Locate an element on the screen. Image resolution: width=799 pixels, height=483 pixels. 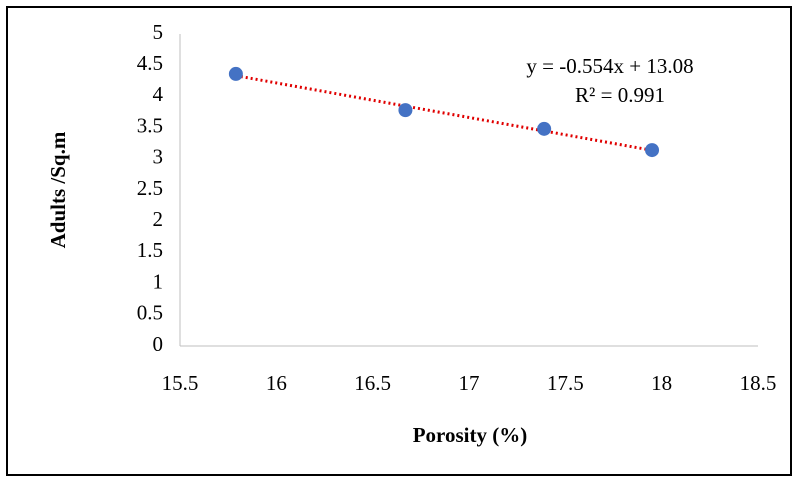
trendline-equation: y = -0.554x + 13.08 is located at coordinates (609, 66).